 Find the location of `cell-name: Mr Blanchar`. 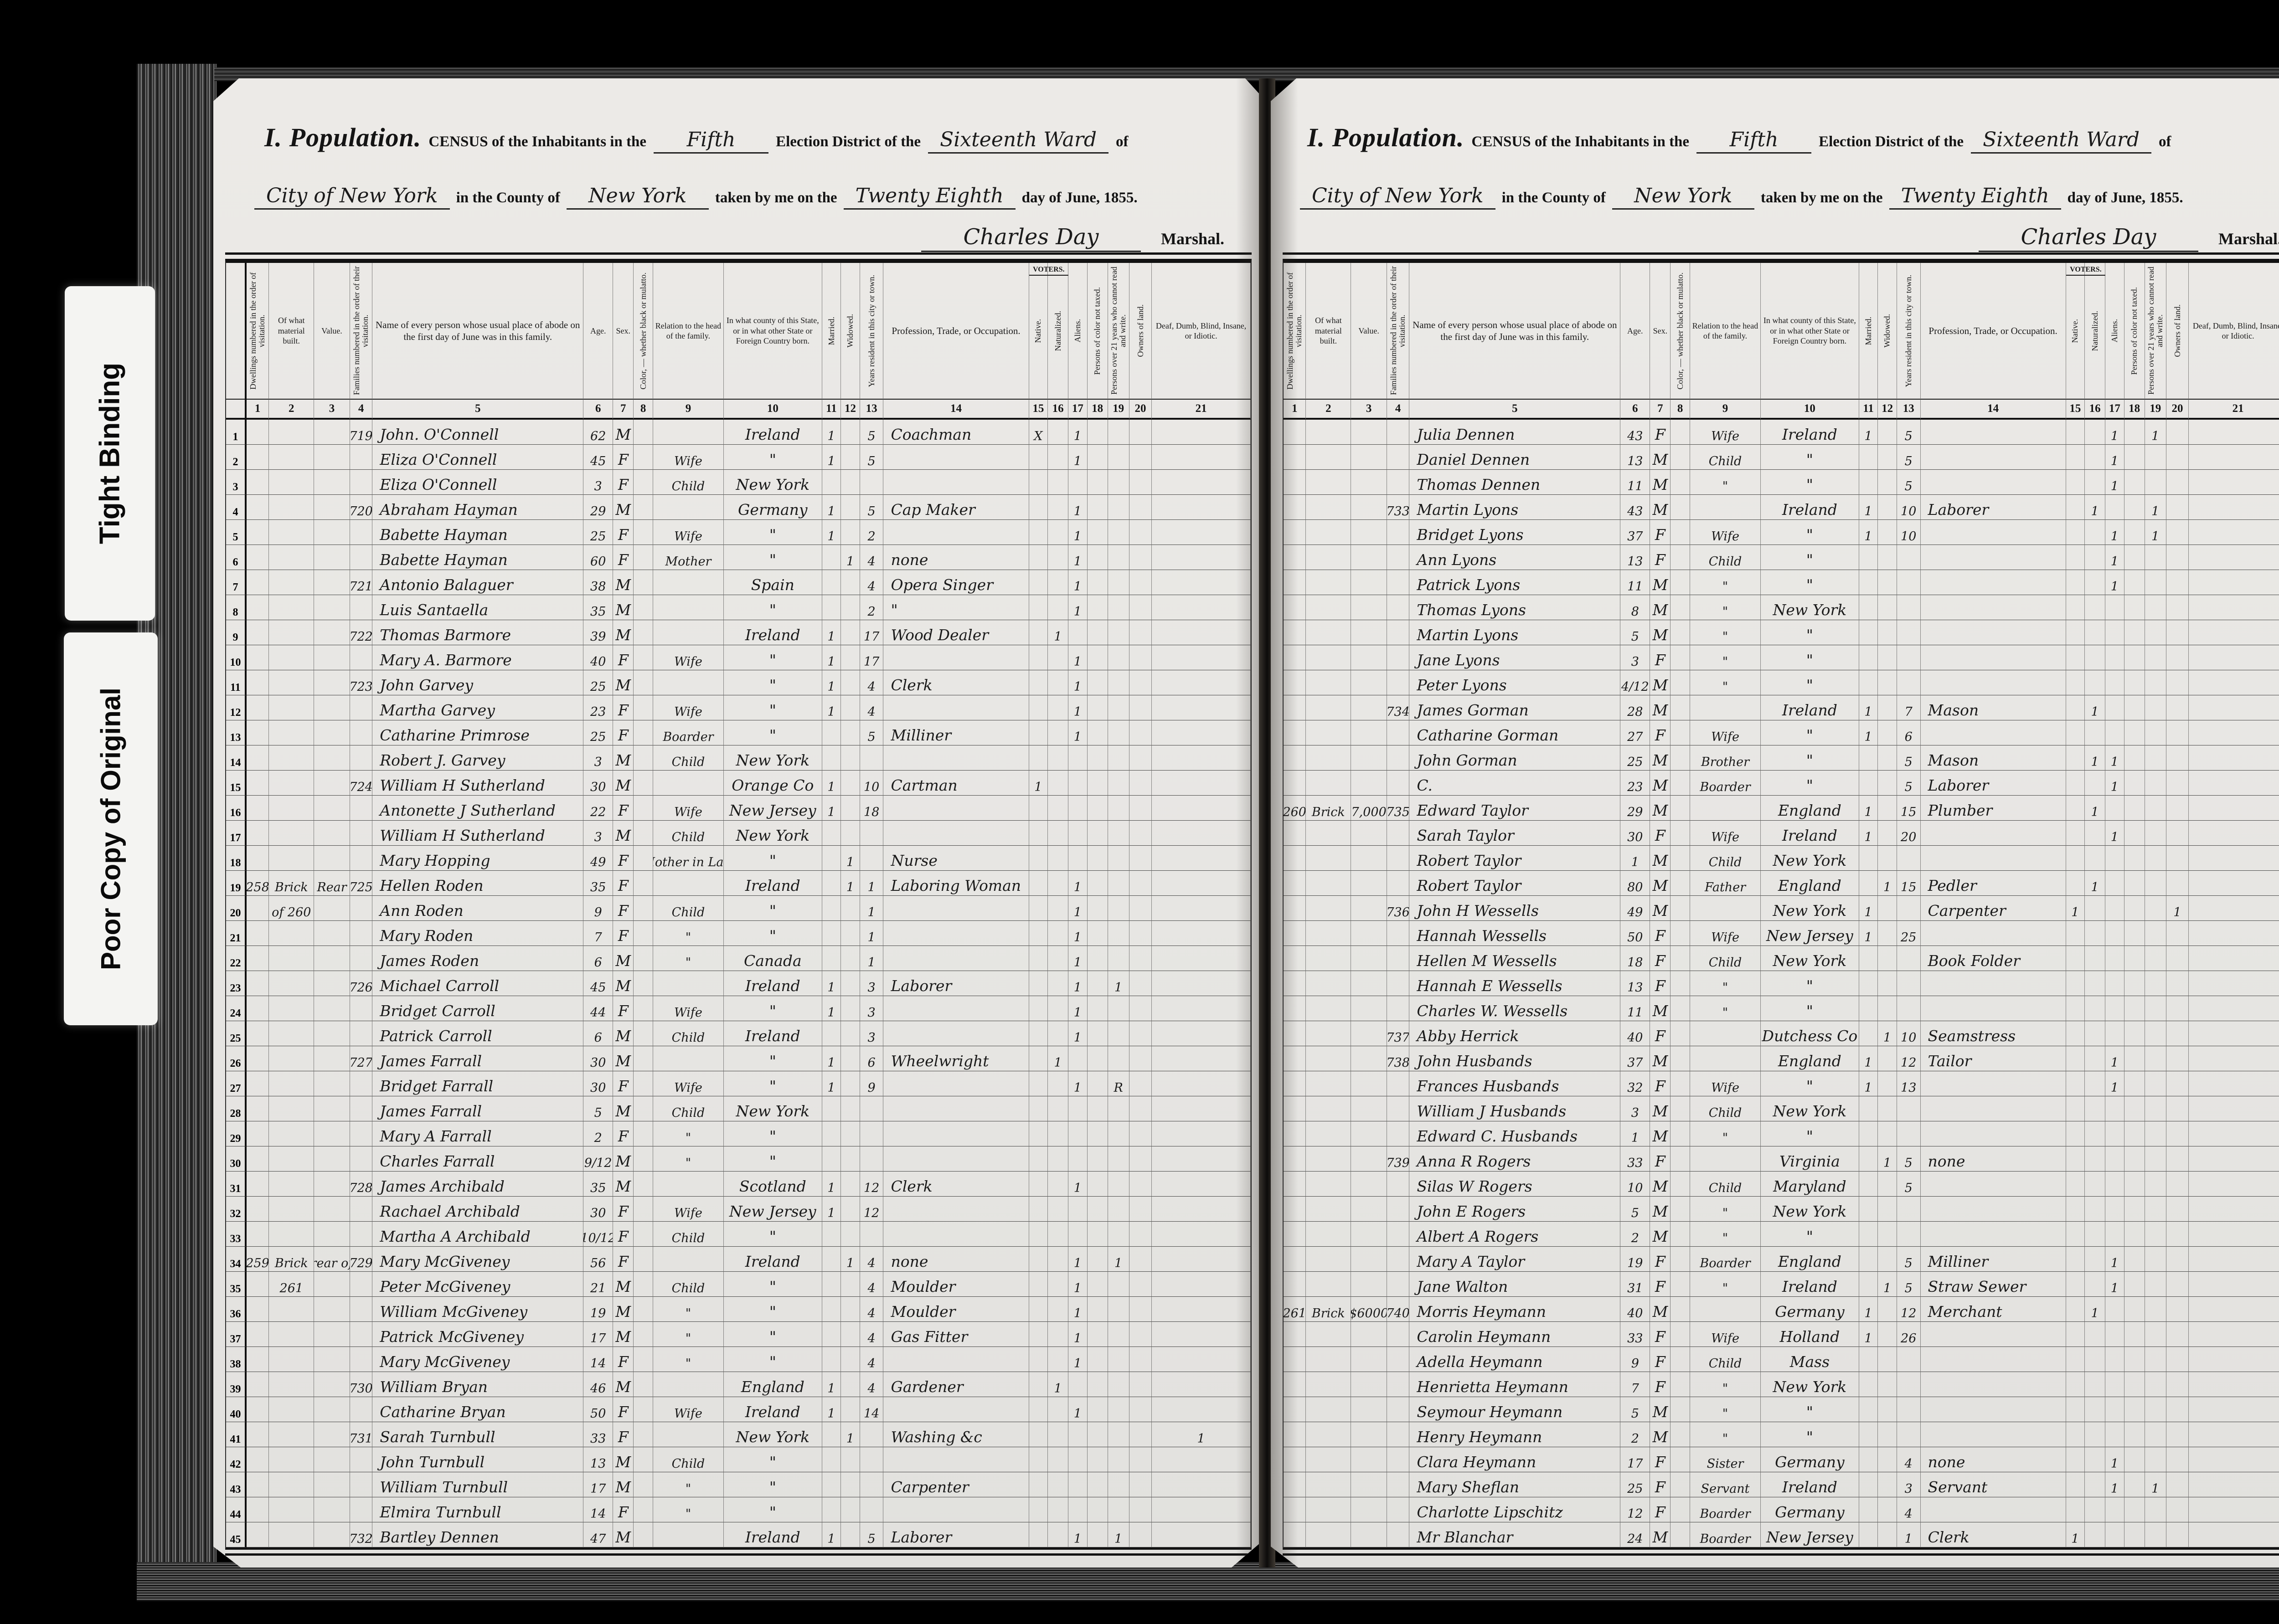

cell-name: Mr Blanchar is located at coordinates (1514, 1534).